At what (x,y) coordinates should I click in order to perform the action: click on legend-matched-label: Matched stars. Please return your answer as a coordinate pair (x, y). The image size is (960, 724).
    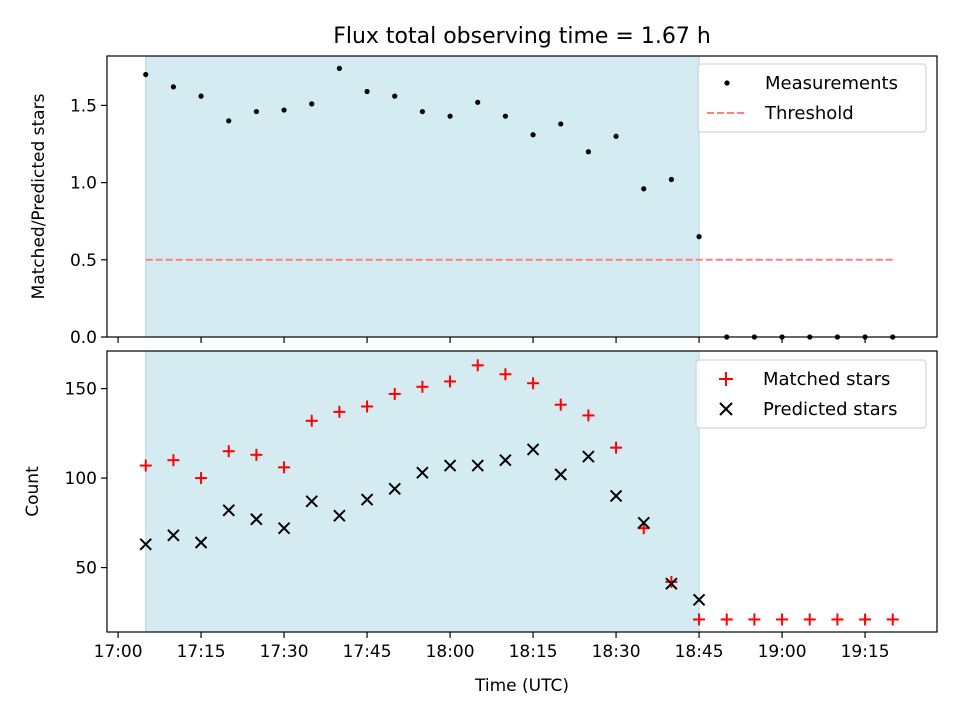
    Looking at the image, I should click on (826, 379).